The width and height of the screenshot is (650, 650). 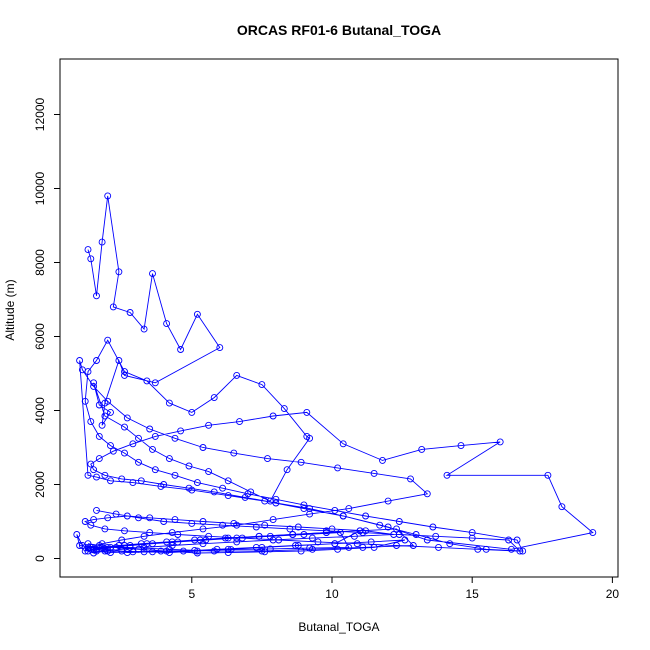 What do you see at coordinates (40, 114) in the screenshot?
I see `y-tick-label: 12000` at bounding box center [40, 114].